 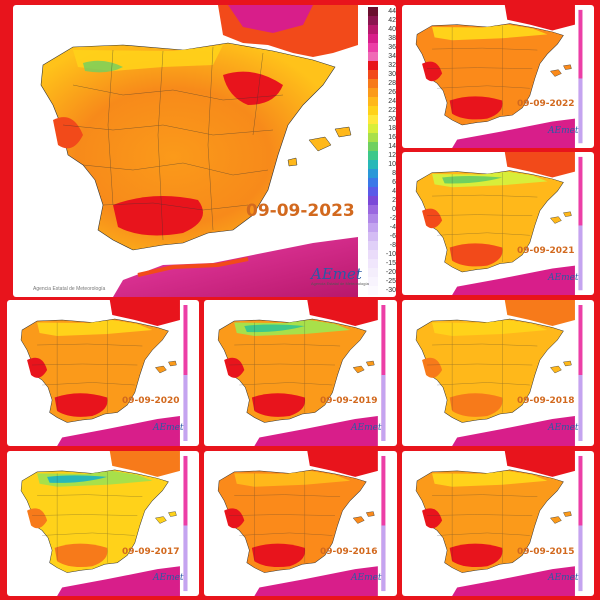 What do you see at coordinates (546, 251) in the screenshot?
I see `panel-date-label: 09-09-2021` at bounding box center [546, 251].